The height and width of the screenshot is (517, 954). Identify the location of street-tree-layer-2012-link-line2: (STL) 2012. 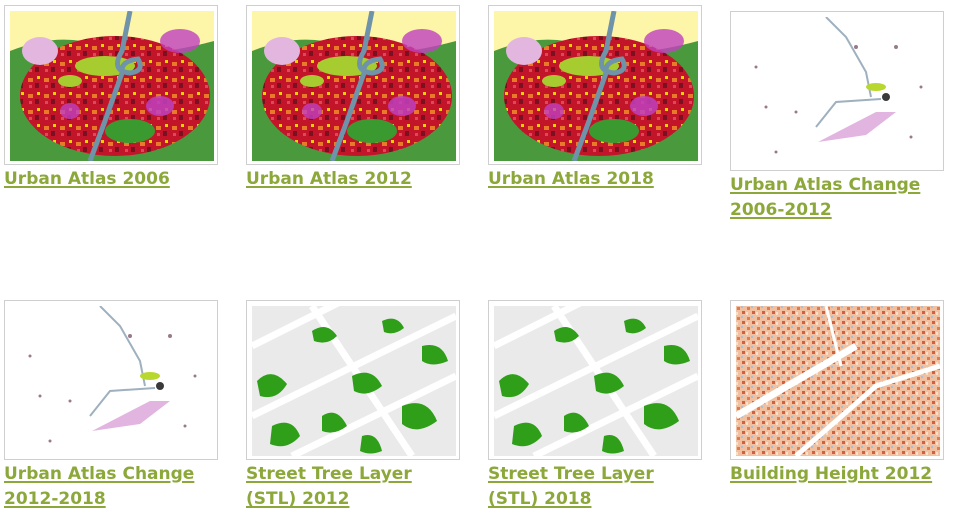
(298, 499).